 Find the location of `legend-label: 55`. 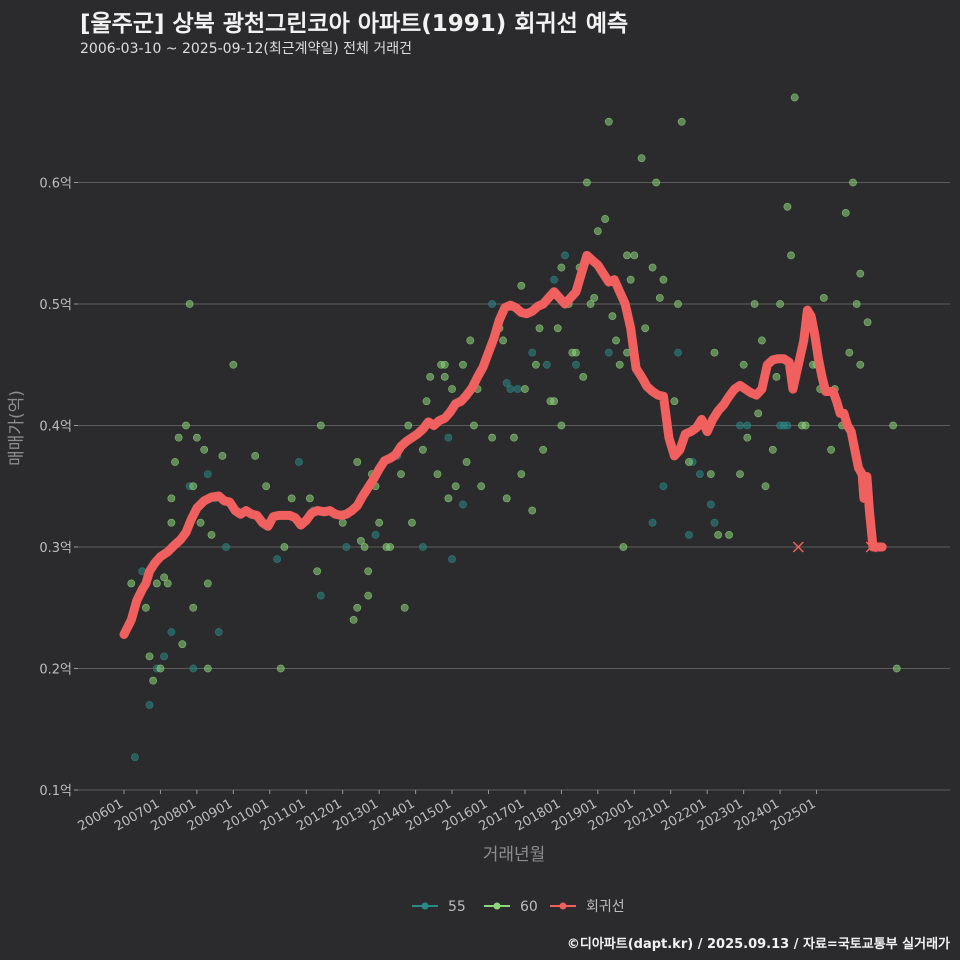

legend-label: 55 is located at coordinates (457, 907).